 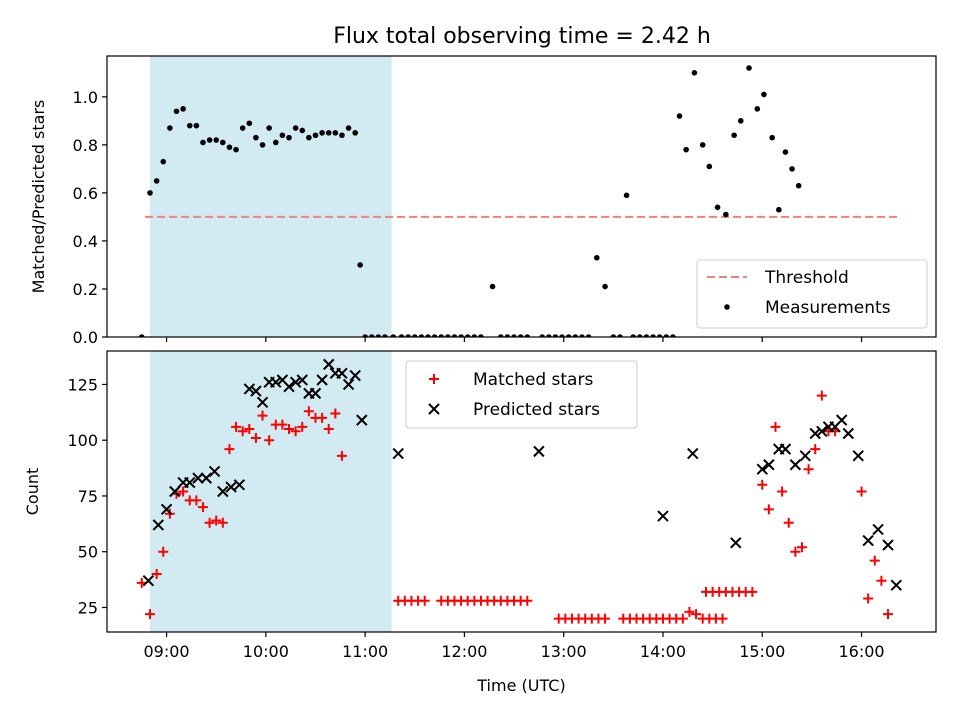 I want to click on y-tick-label: 0.6, so click(x=85, y=193).